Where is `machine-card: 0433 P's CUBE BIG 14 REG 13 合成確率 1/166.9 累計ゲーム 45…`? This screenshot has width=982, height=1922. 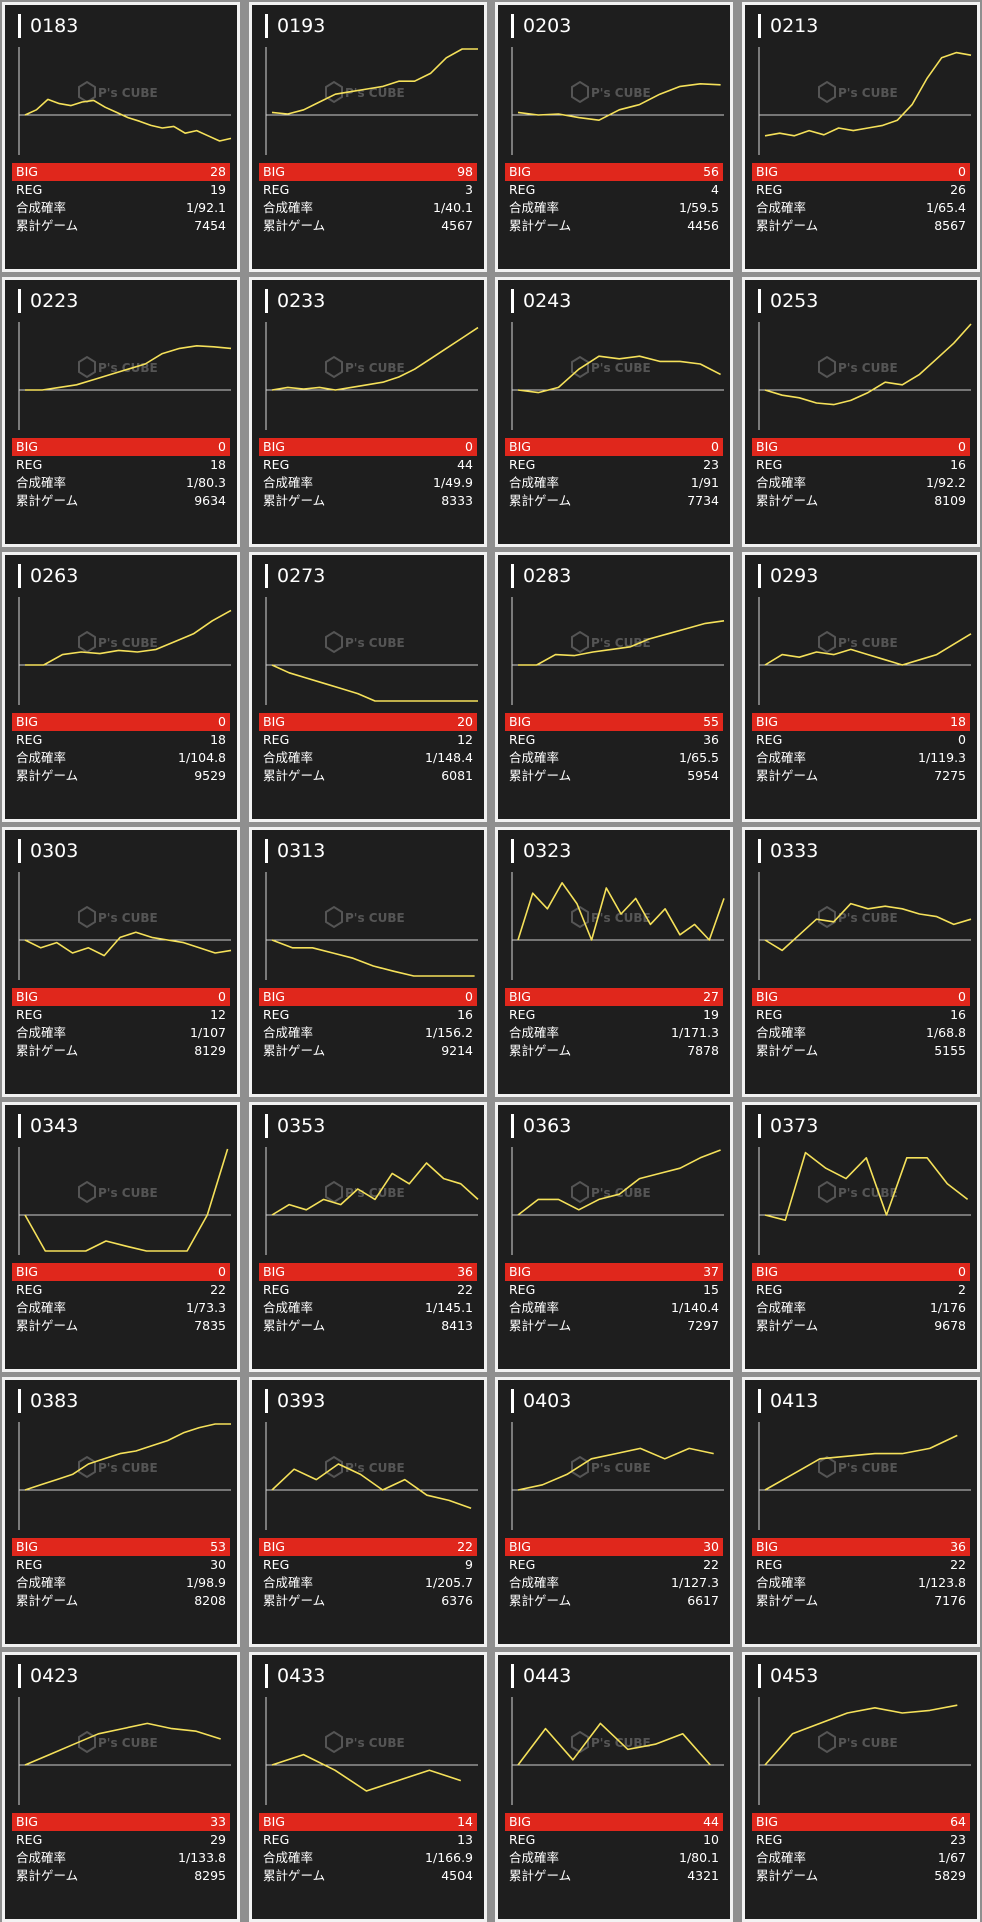
machine-card: 0433 P's CUBE BIG 14 REG 13 合成確率 1/166.9 累計ゲーム 45… is located at coordinates (368, 1787).